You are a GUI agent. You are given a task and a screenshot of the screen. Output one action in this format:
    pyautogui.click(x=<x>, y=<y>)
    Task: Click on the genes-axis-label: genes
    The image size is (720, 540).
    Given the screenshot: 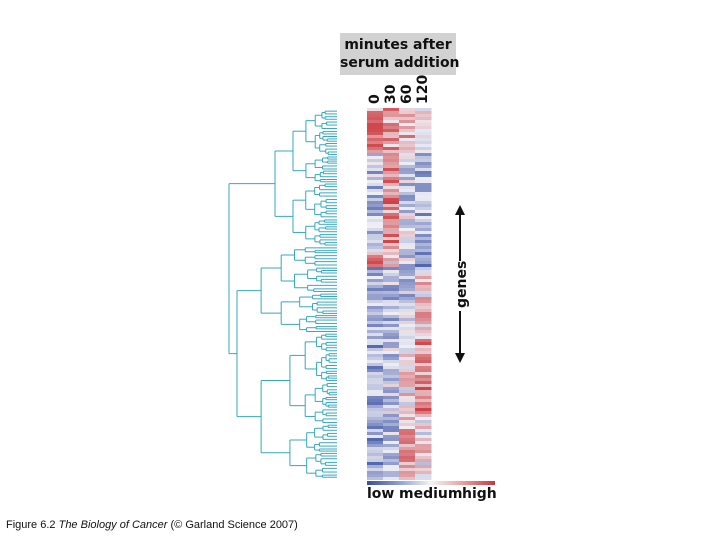 What is the action you would take?
    pyautogui.click(x=462, y=284)
    